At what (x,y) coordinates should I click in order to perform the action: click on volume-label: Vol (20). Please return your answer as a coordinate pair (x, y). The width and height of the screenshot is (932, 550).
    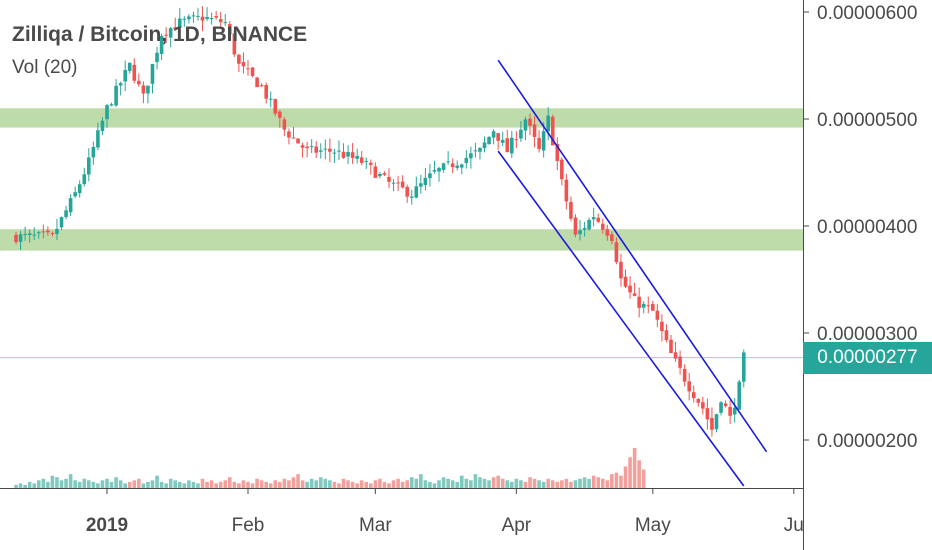
    Looking at the image, I should click on (45, 67).